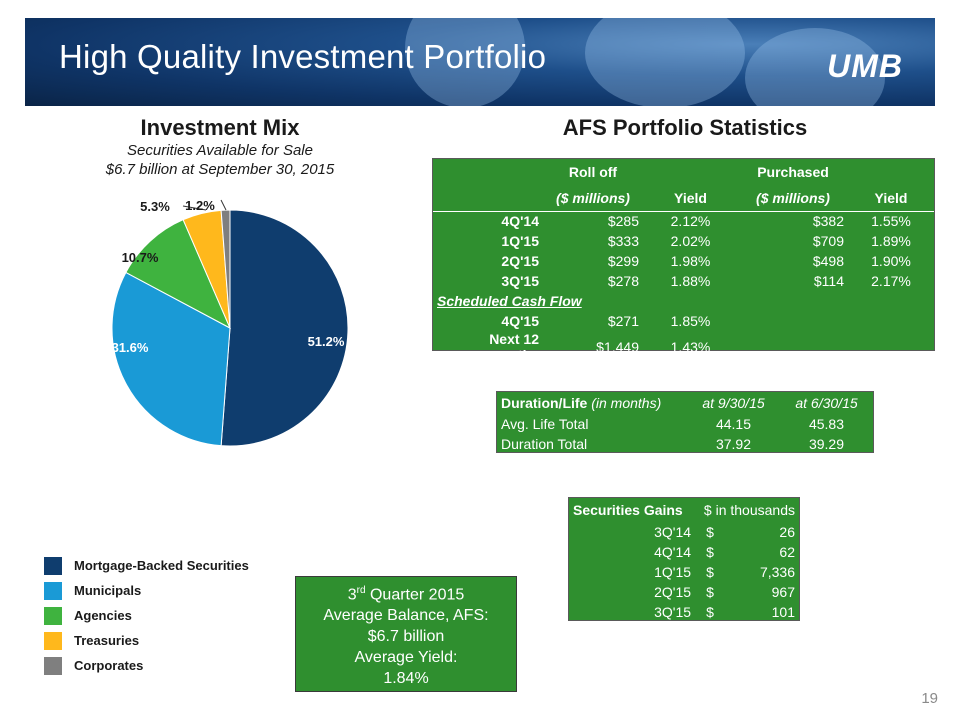 The image size is (960, 720). What do you see at coordinates (146, 565) in the screenshot?
I see `legend-item-mbs: Mortgage-Backed Securities` at bounding box center [146, 565].